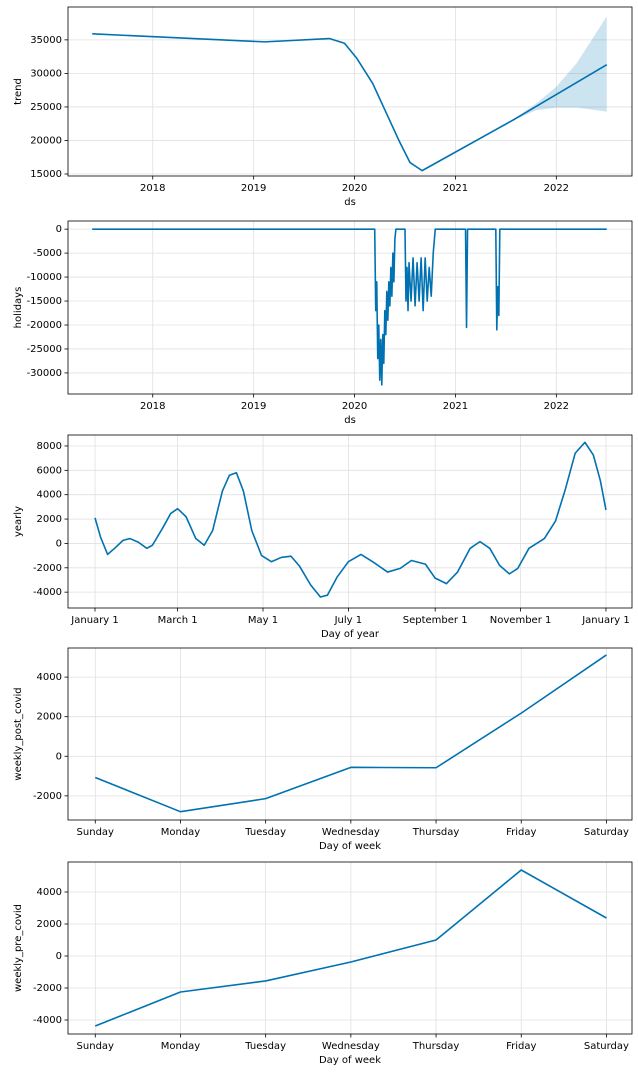 The height and width of the screenshot is (1072, 638). Describe the element at coordinates (44, 301) in the screenshot. I see `y-tick-label: -15000` at that location.